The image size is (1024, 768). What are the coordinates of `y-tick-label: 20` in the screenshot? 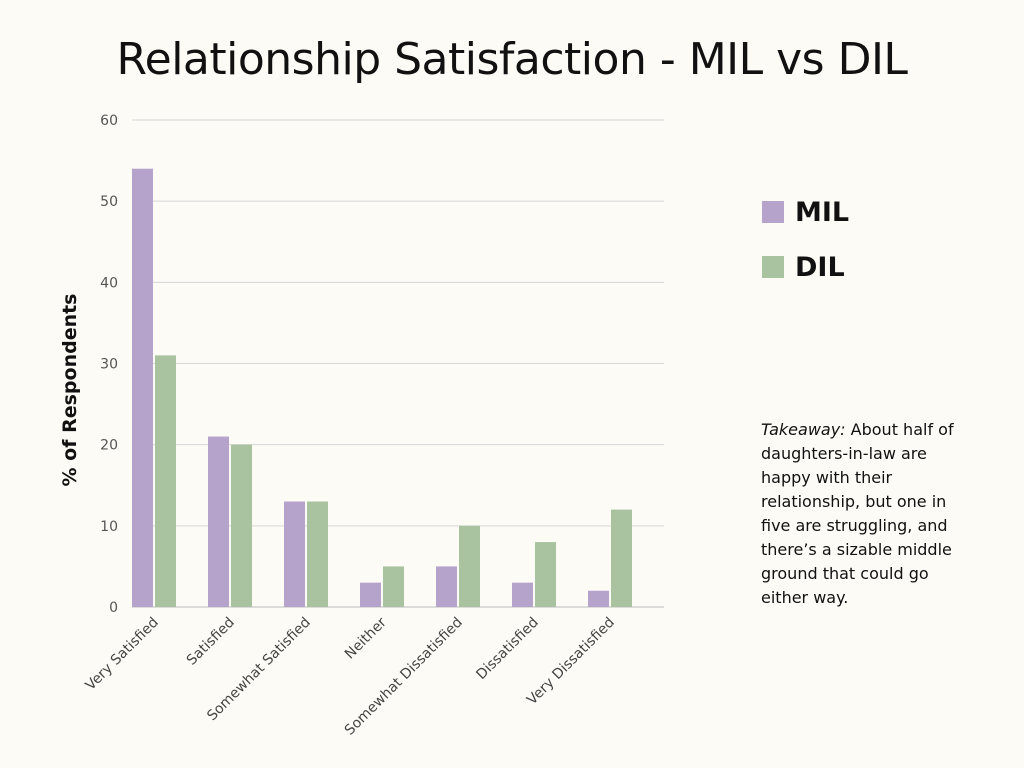 It's located at (109, 446).